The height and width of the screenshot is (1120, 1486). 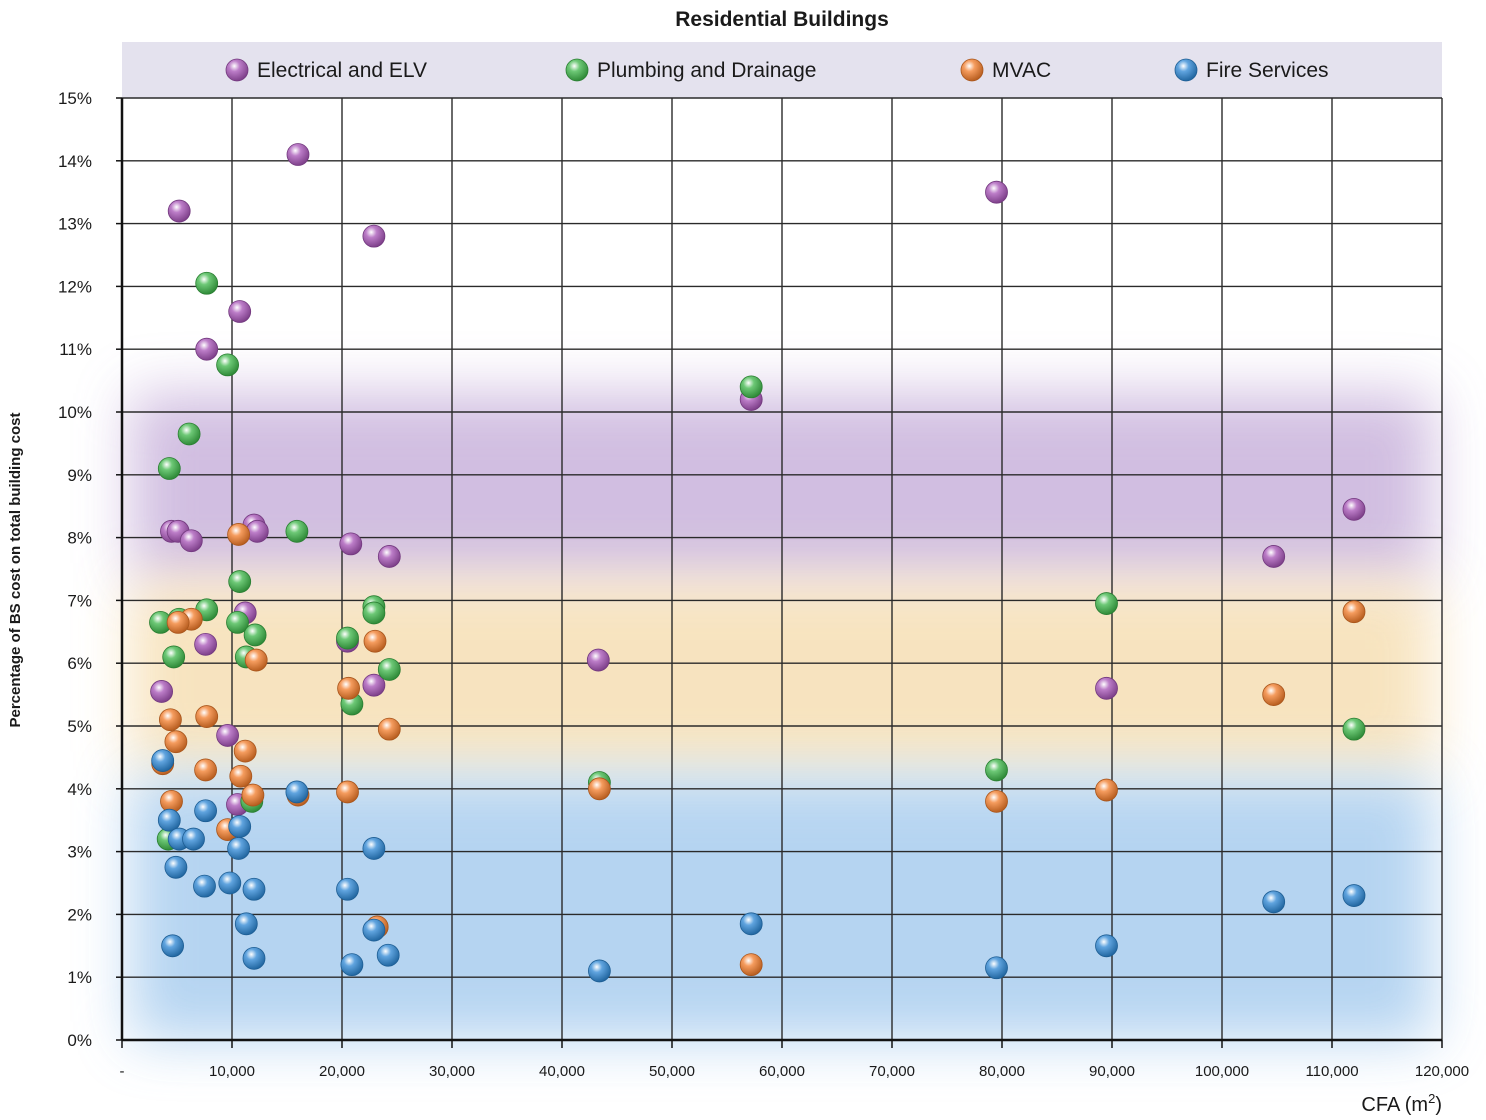 I want to click on x-tick-label: 110,000, so click(x=1331, y=1071).